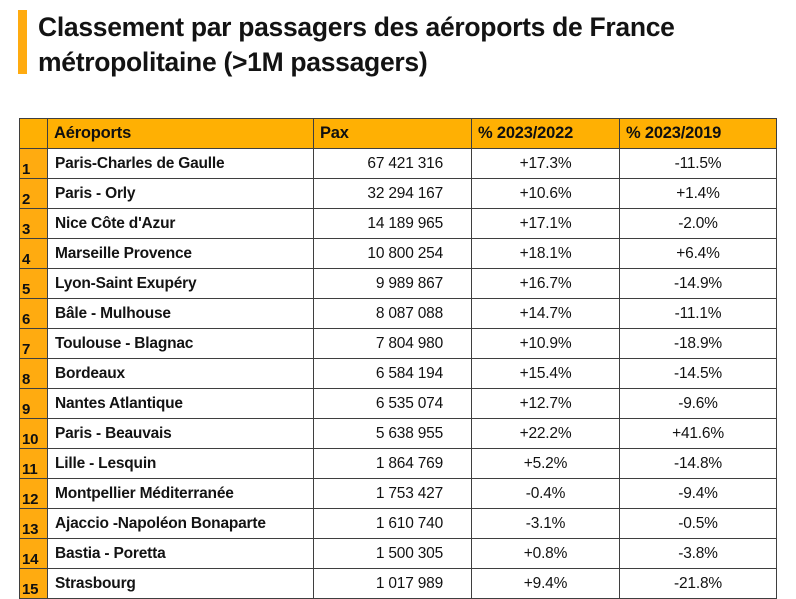  Describe the element at coordinates (180, 133) in the screenshot. I see `column-header-airports: Aéroports` at that location.